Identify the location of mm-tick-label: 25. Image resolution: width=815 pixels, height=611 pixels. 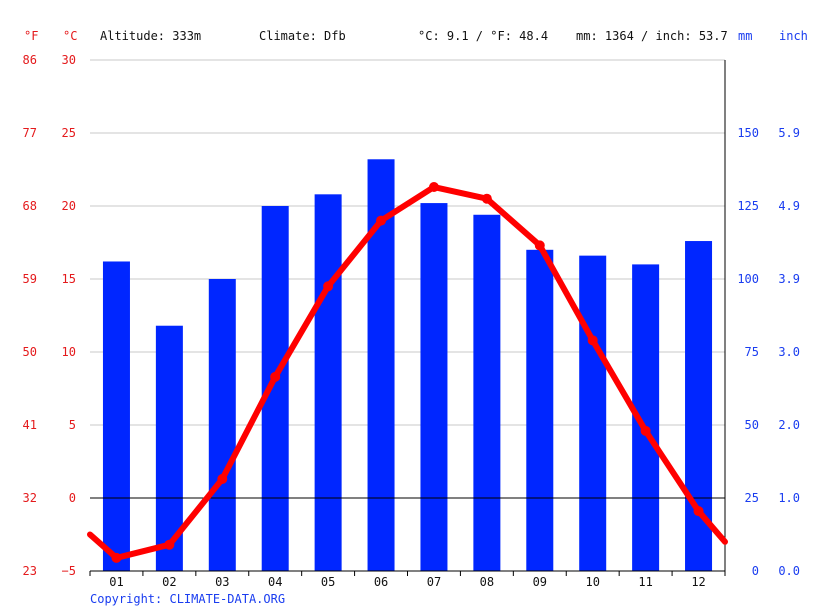
(752, 498).